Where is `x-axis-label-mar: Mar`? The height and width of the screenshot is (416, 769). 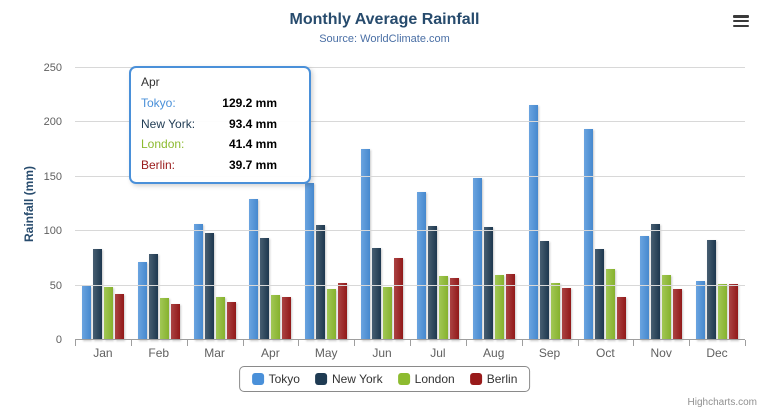 x-axis-label-mar: Mar is located at coordinates (214, 353).